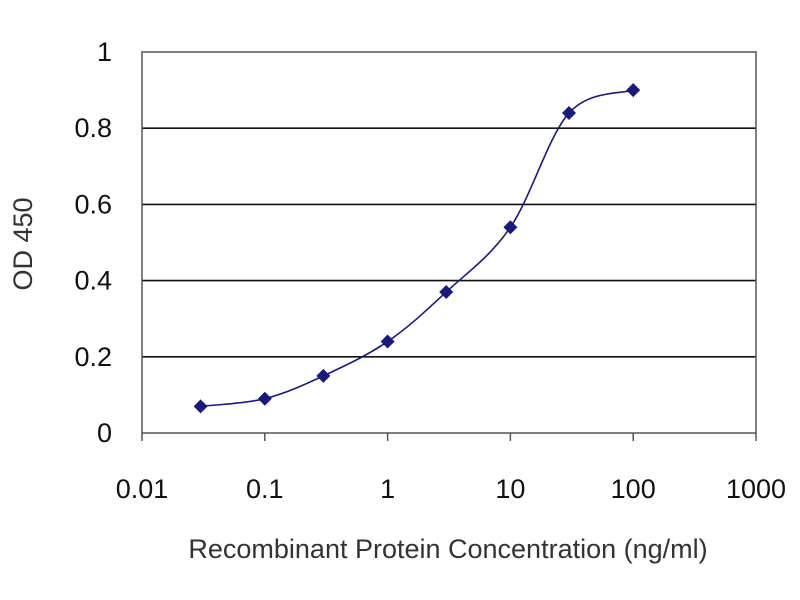  Describe the element at coordinates (451, 489) in the screenshot. I see `x-axis: 0.01 0.1 1 10 100 1000` at that location.